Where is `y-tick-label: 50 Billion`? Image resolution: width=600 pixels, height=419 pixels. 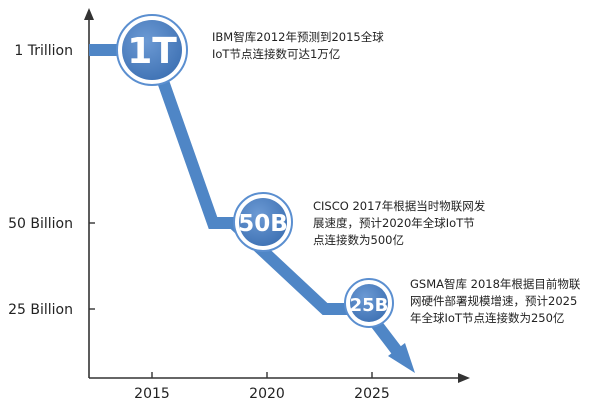 y-tick-label: 50 Billion is located at coordinates (40, 224).